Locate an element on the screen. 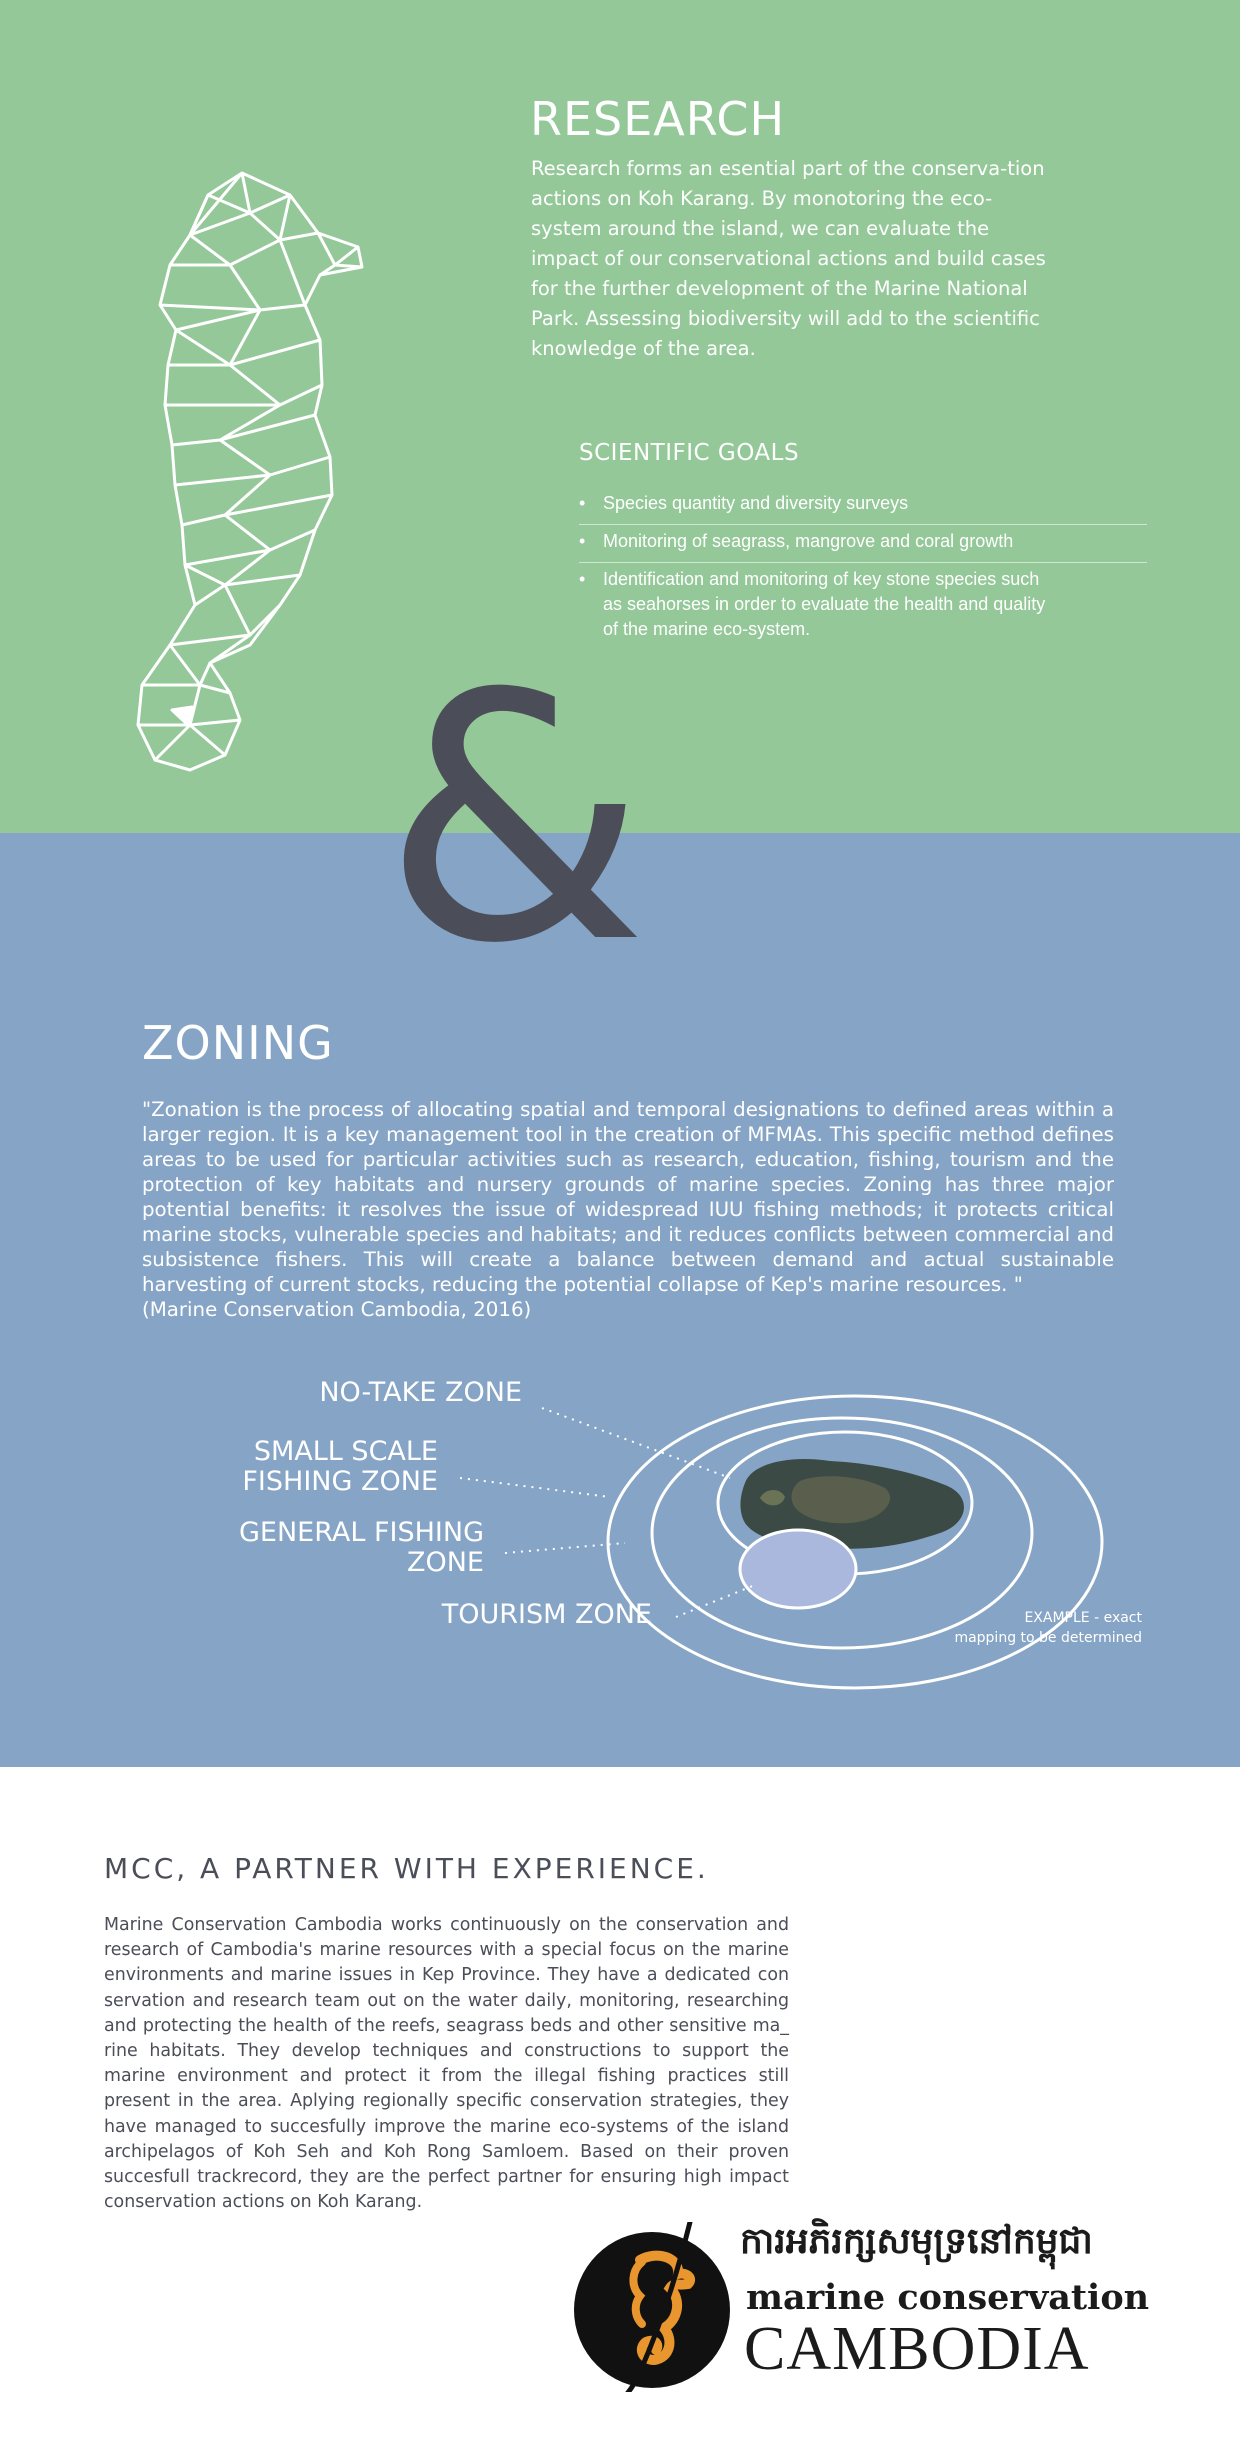 This screenshot has width=1240, height=2462. scientific-goals-title: SCIENTIFIC GOALS is located at coordinates (689, 453).